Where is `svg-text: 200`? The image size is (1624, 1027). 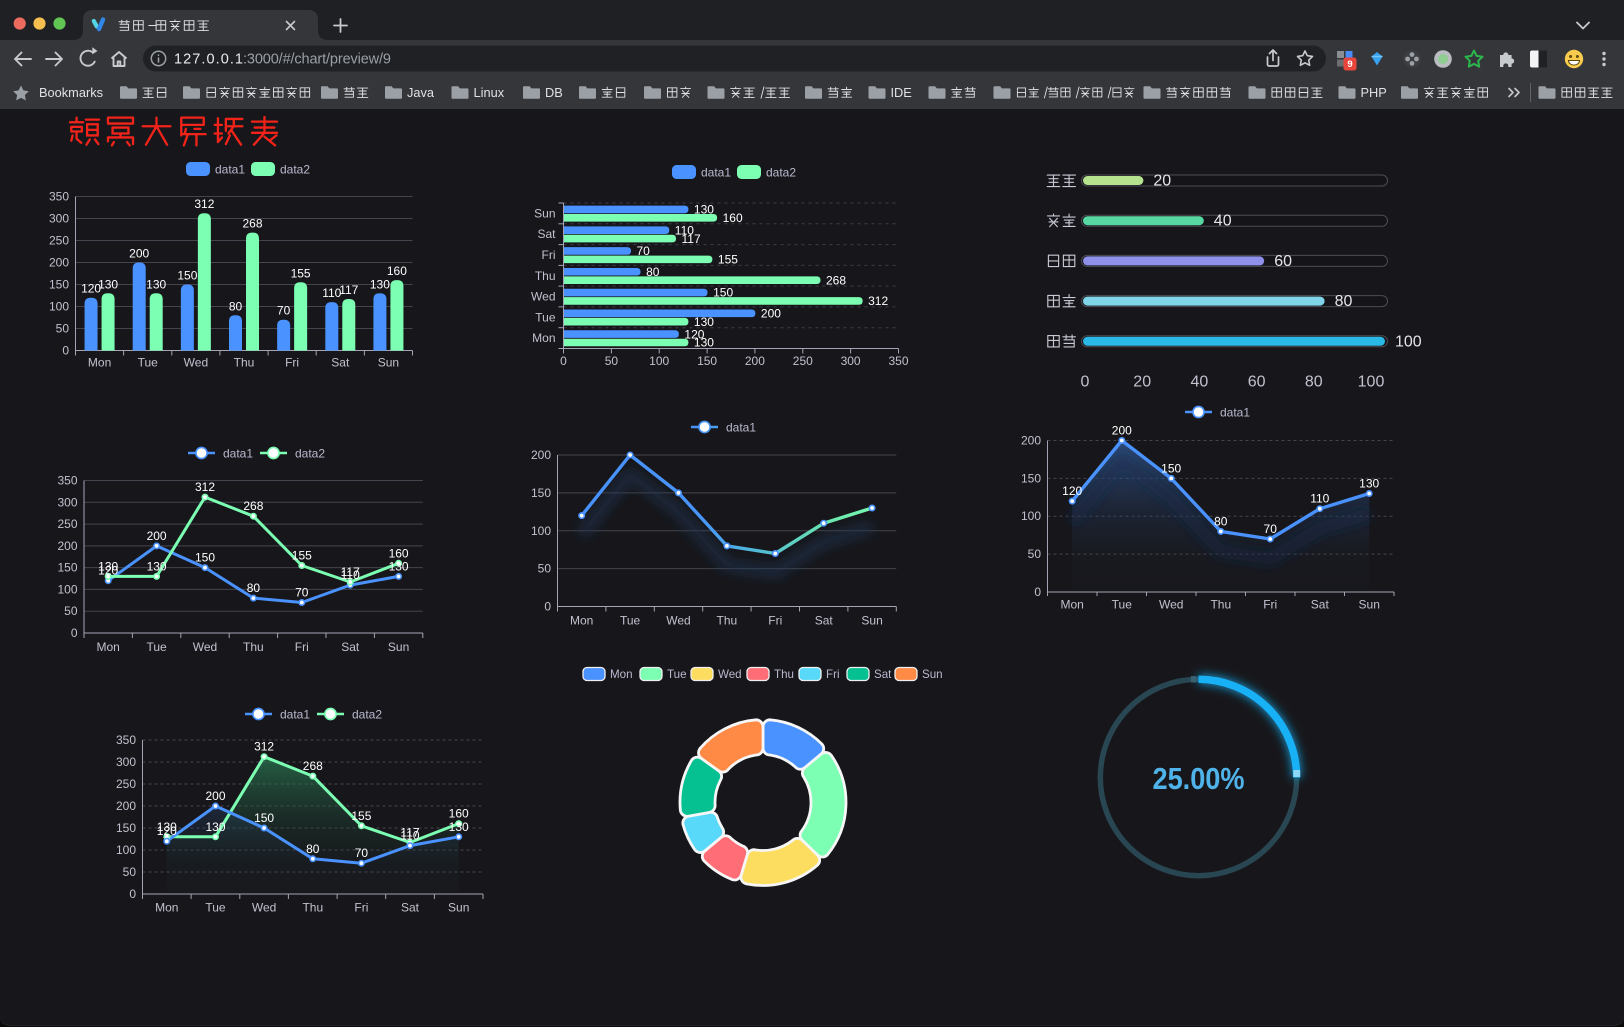
svg-text: 200 is located at coordinates (1122, 431).